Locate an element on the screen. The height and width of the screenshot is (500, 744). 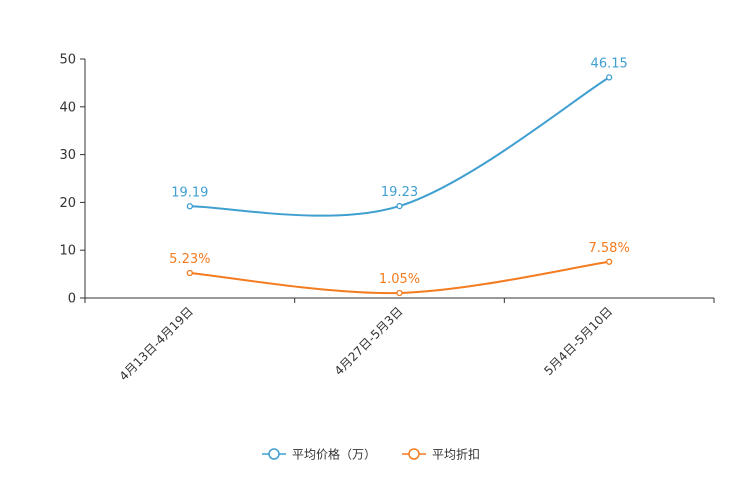
legend: 平均价格（万） 平均折扣 is located at coordinates (371, 454).